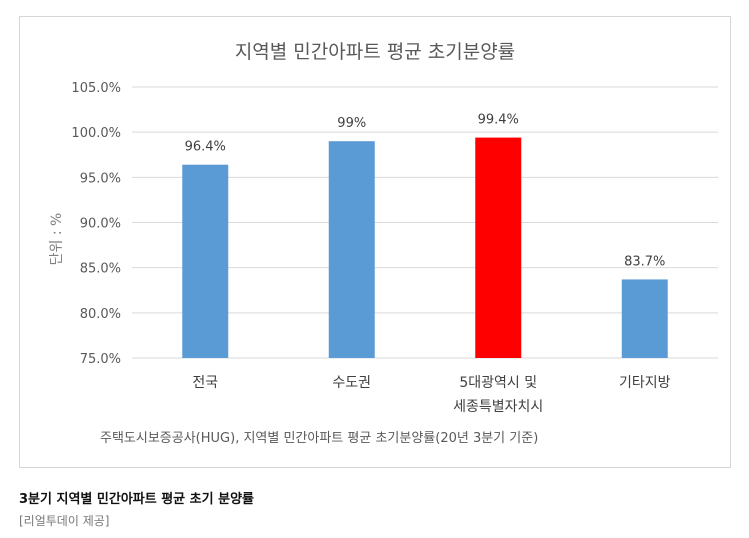 This screenshot has width=749, height=538. Describe the element at coordinates (644, 261) in the screenshot. I see `data-label: 83.7%` at that location.